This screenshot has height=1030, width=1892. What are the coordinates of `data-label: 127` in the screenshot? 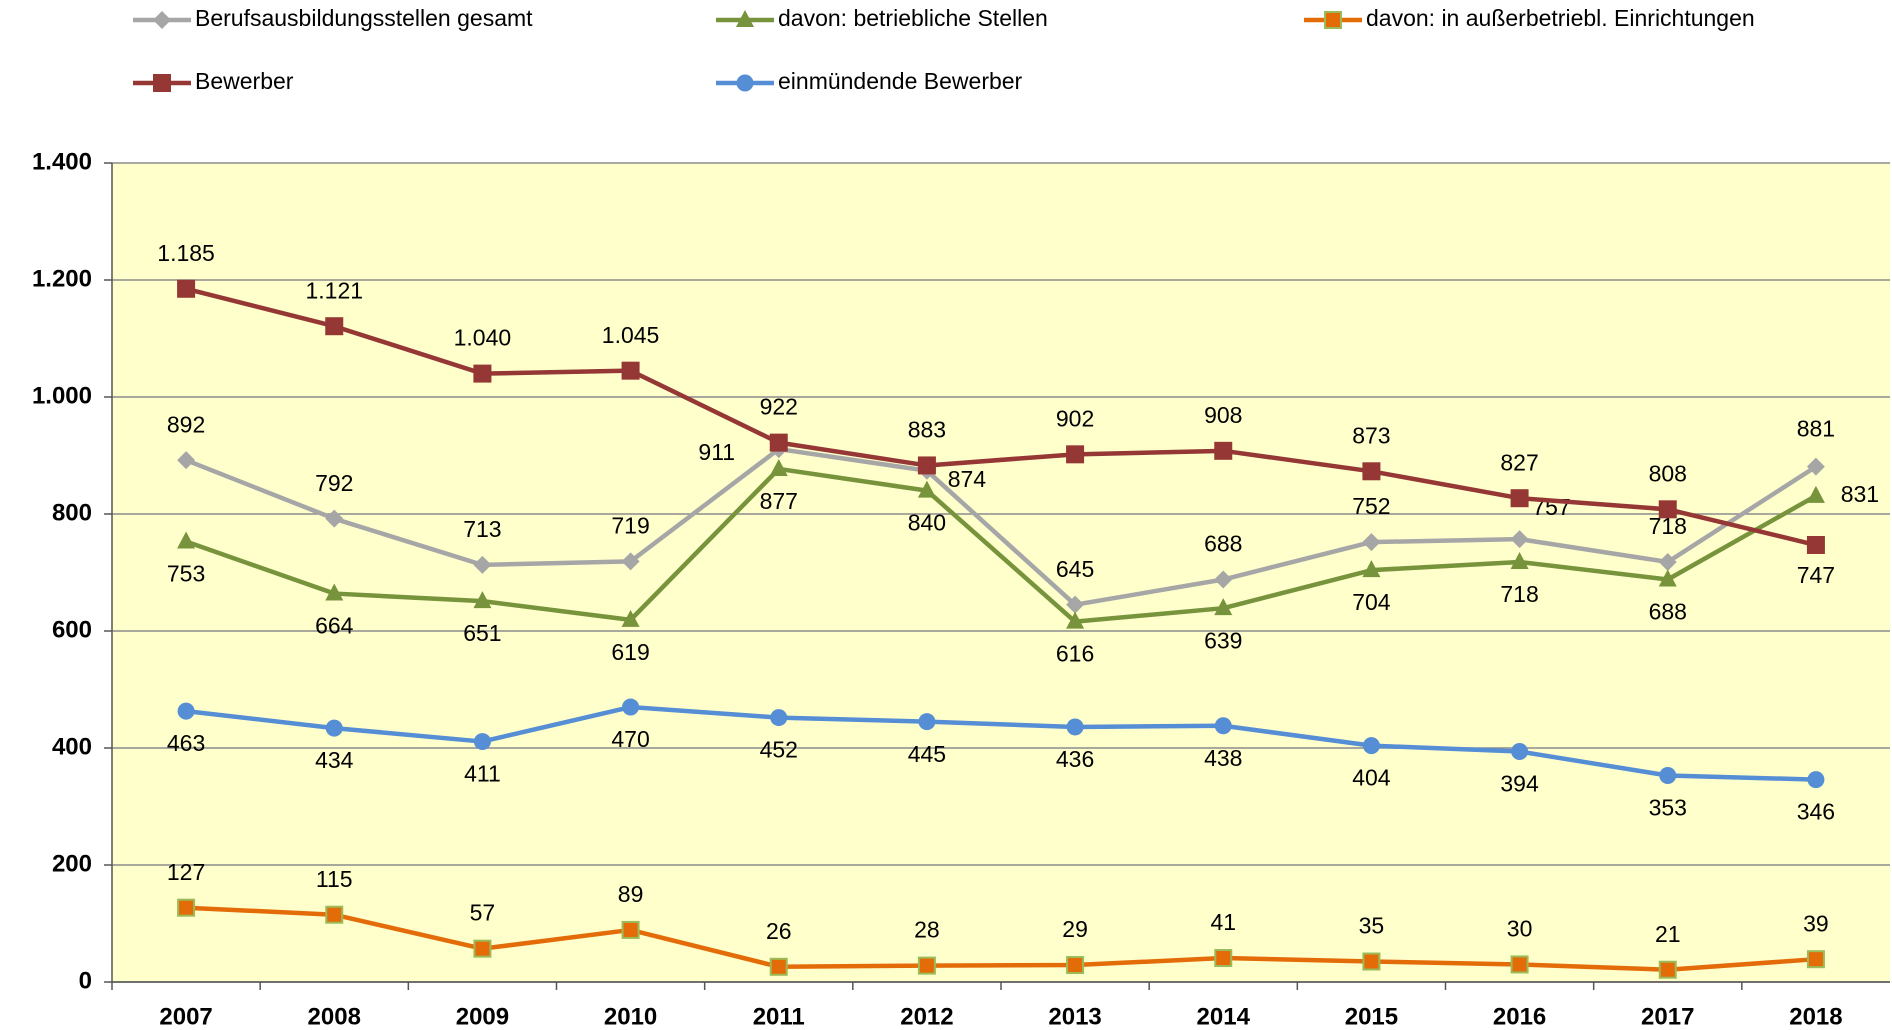 It's located at (186, 872).